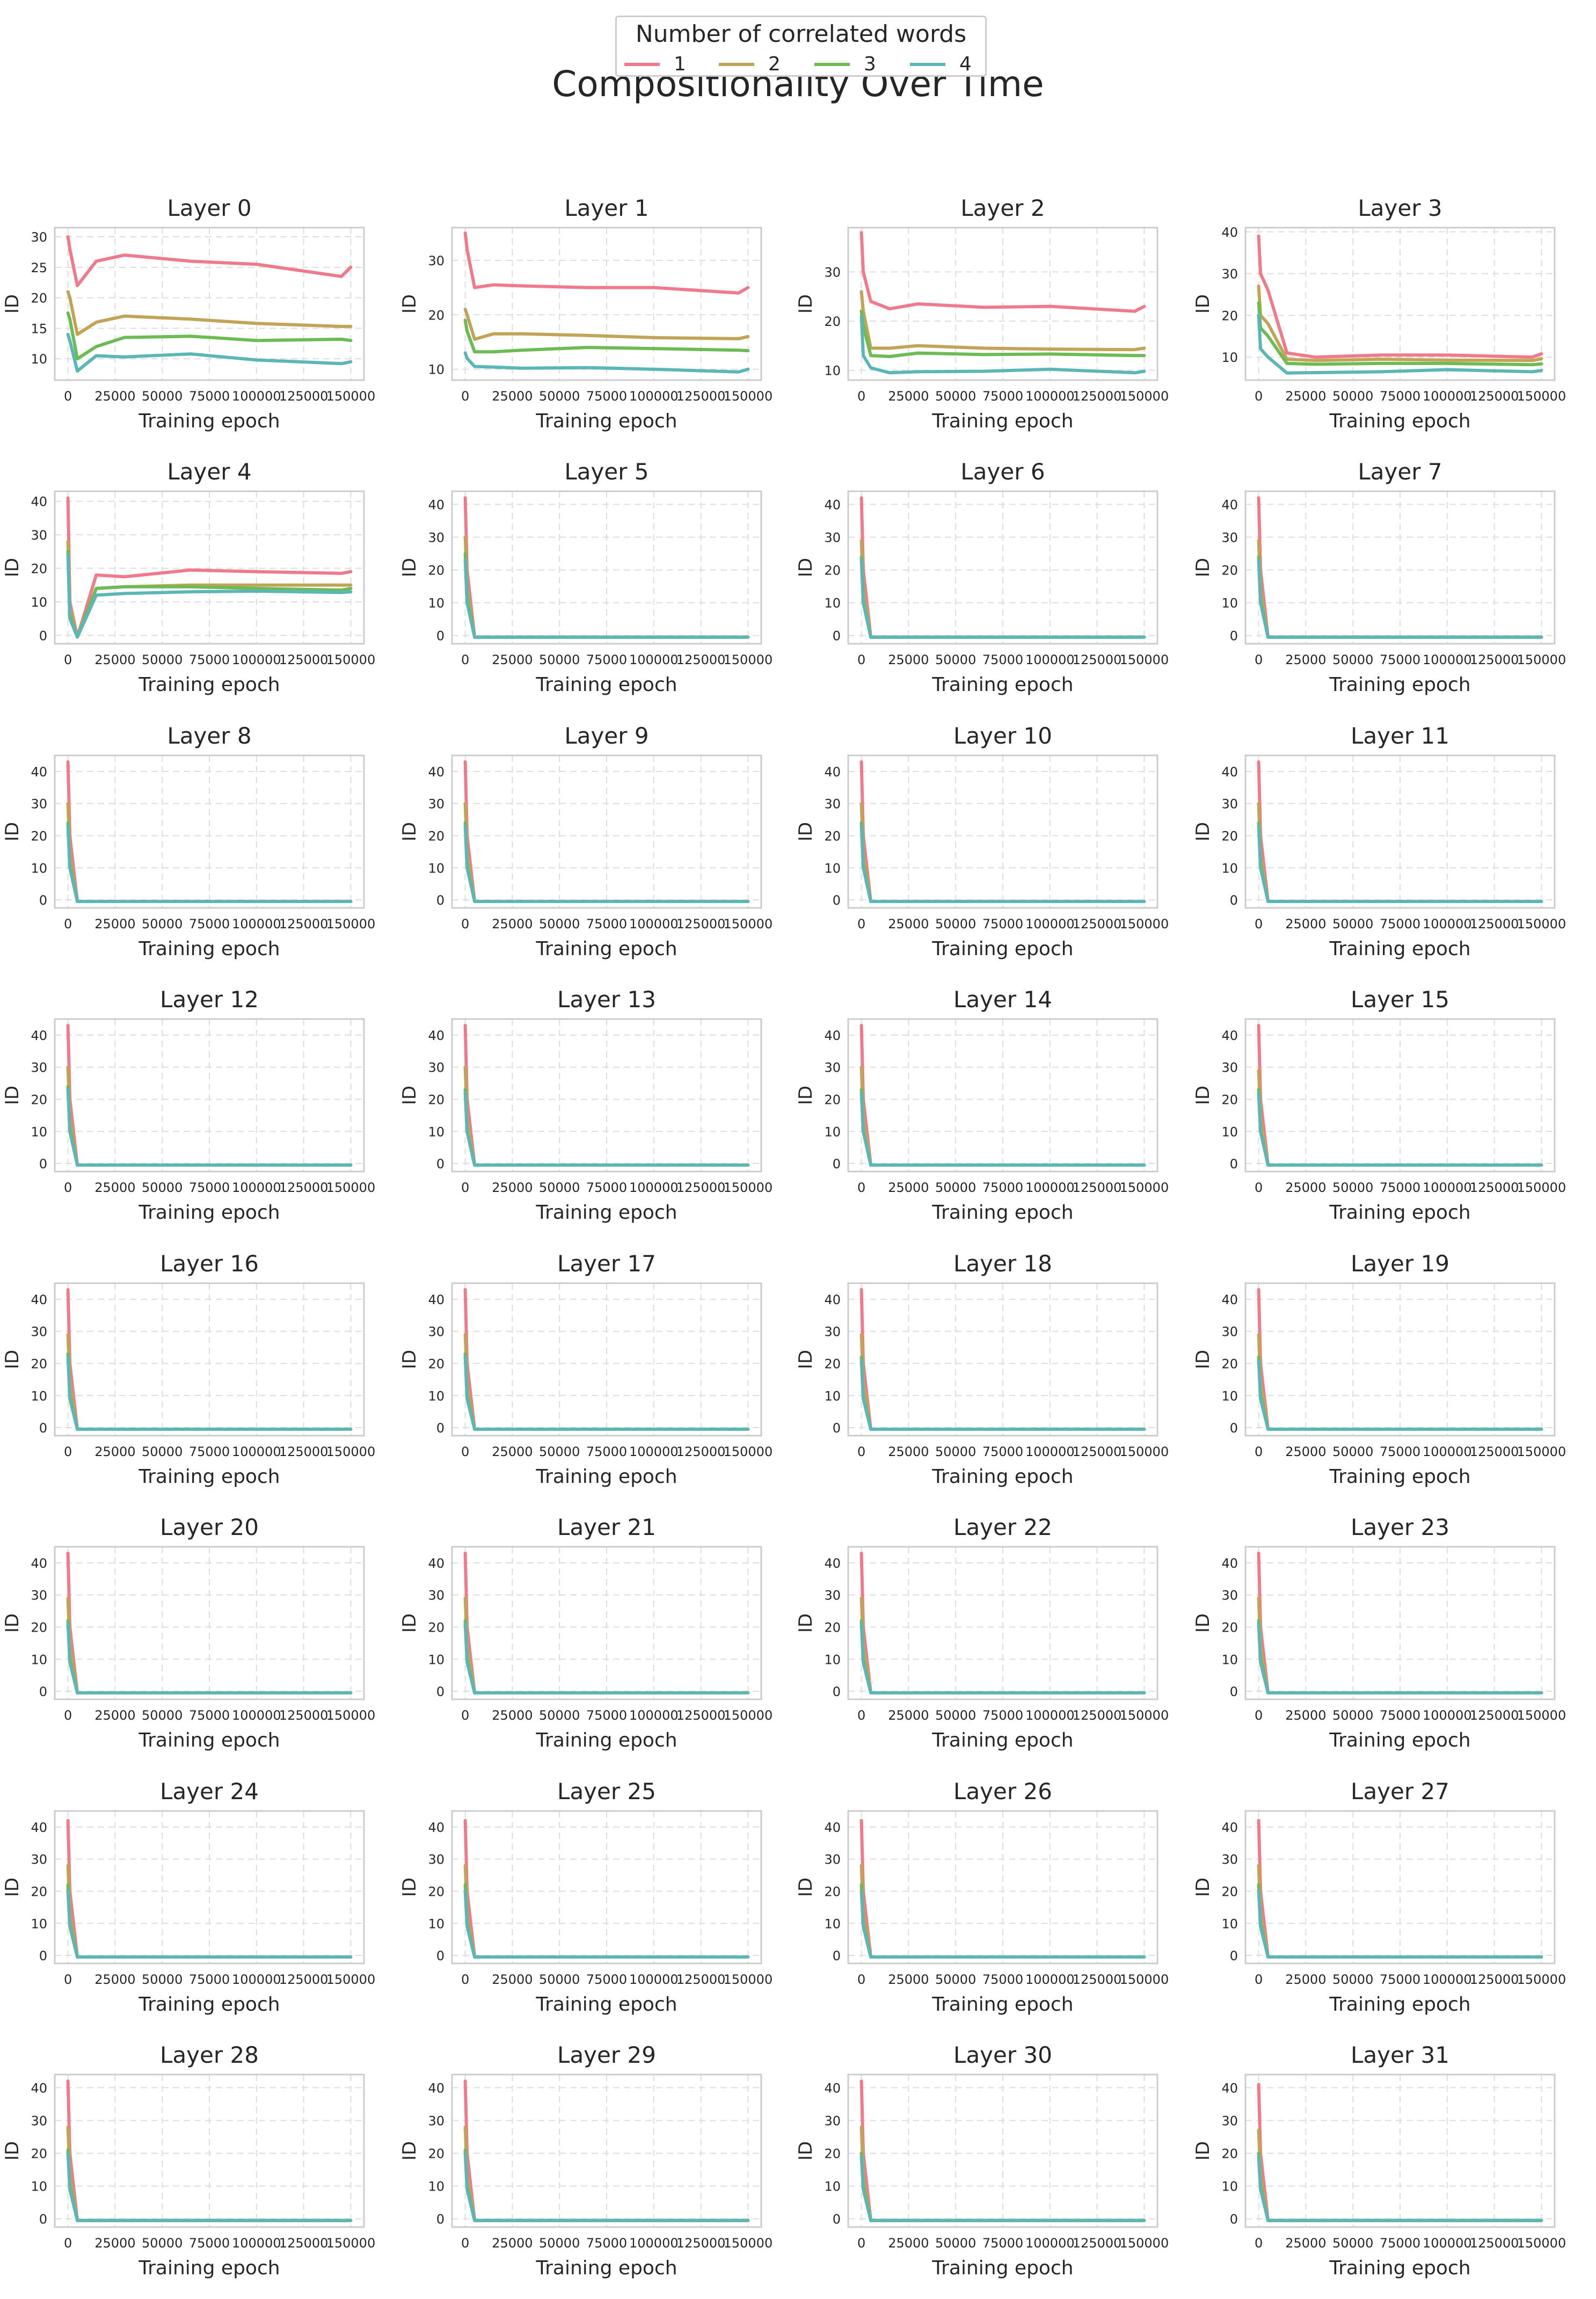 The image size is (1596, 2299). What do you see at coordinates (436, 772) in the screenshot?
I see `layer-9-ytick-label: 40` at bounding box center [436, 772].